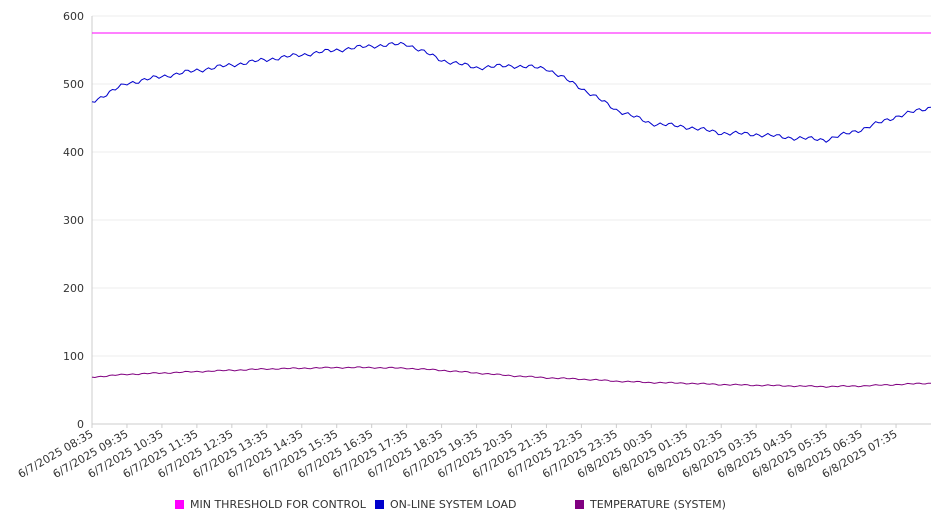 Image resolution: width=946 pixels, height=526 pixels. I want to click on y-tick-label: 300, so click(73, 220).